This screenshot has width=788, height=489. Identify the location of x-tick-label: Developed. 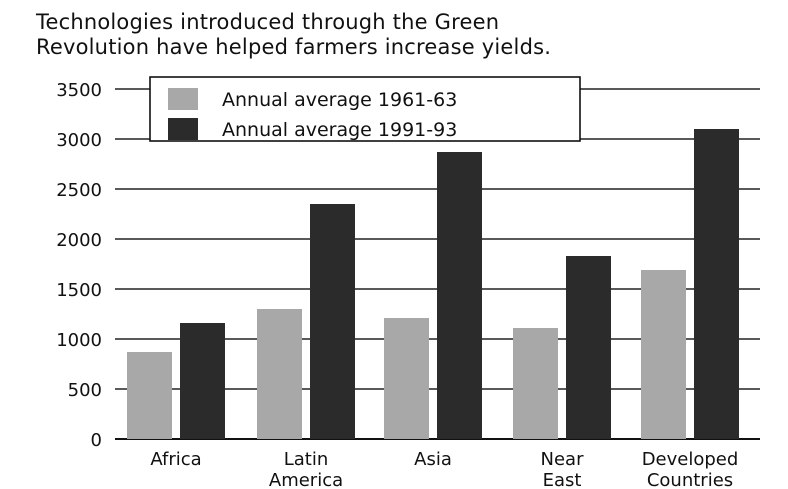
(690, 459).